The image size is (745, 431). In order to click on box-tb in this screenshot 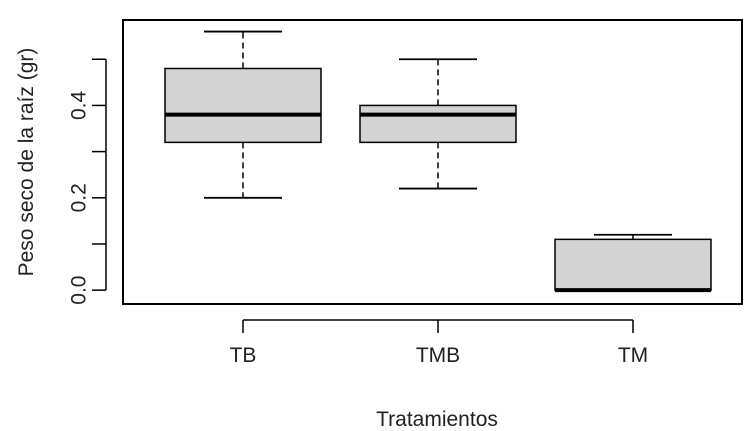, I will do `click(243, 114)`.